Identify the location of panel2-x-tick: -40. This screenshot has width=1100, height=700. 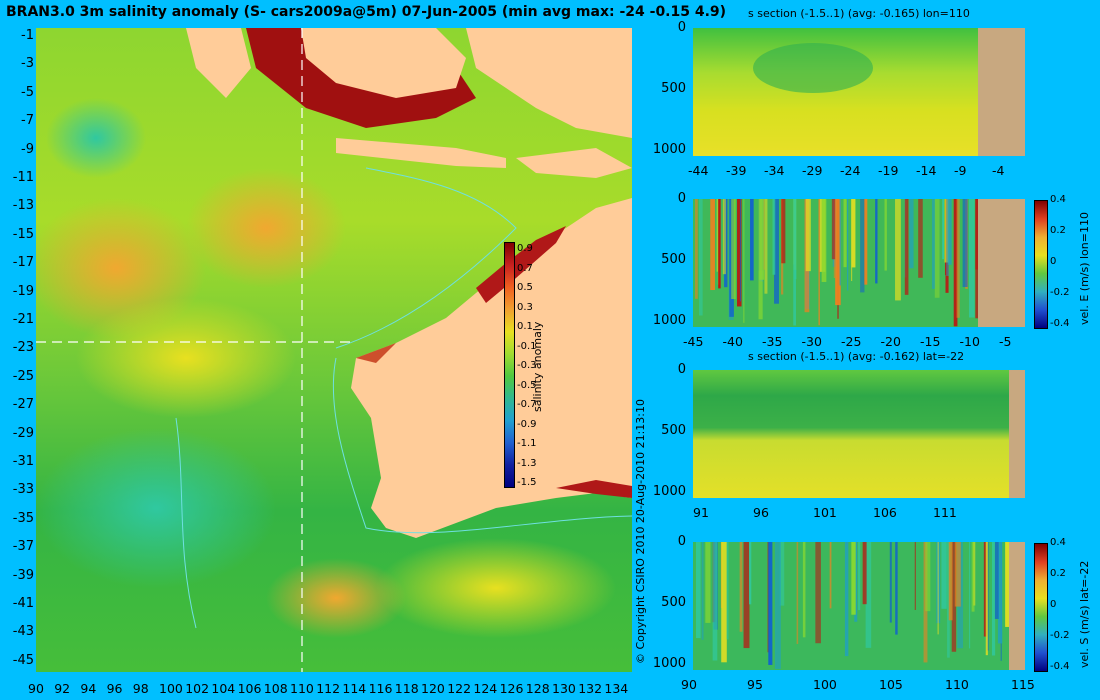
(732, 341).